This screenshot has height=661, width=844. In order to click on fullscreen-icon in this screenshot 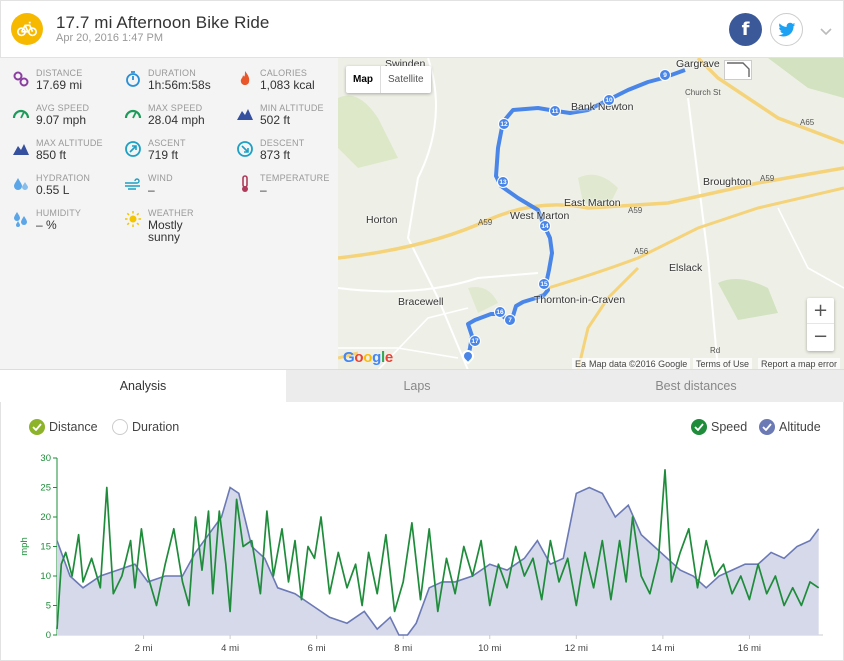, I will do `click(738, 69)`.